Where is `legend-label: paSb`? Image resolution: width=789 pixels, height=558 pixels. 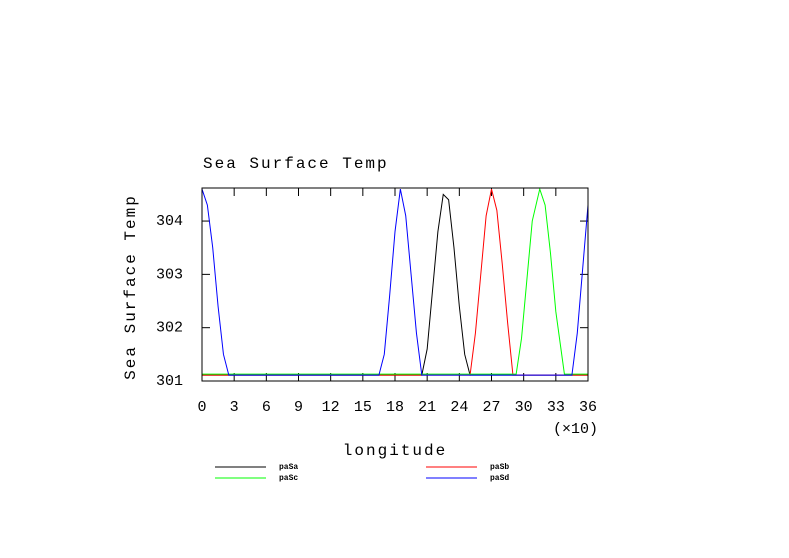
legend-label: paSb is located at coordinates (499, 467).